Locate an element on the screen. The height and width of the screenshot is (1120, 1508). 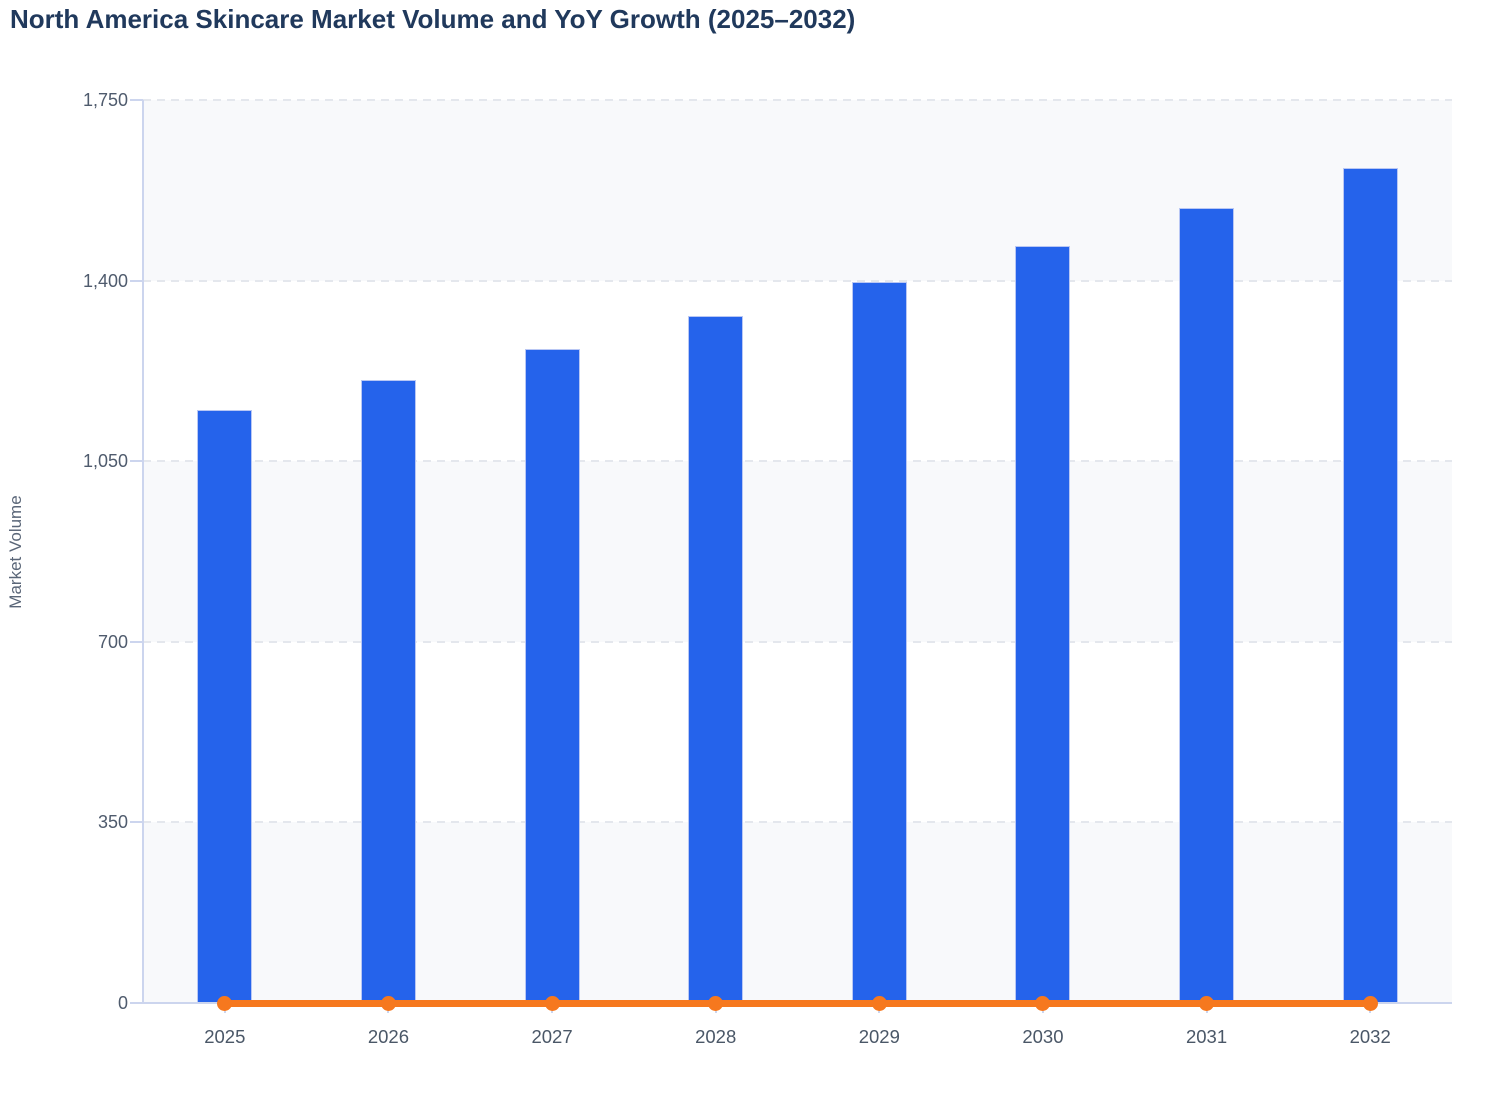
y-tick-label: 1,050 is located at coordinates (105, 461).